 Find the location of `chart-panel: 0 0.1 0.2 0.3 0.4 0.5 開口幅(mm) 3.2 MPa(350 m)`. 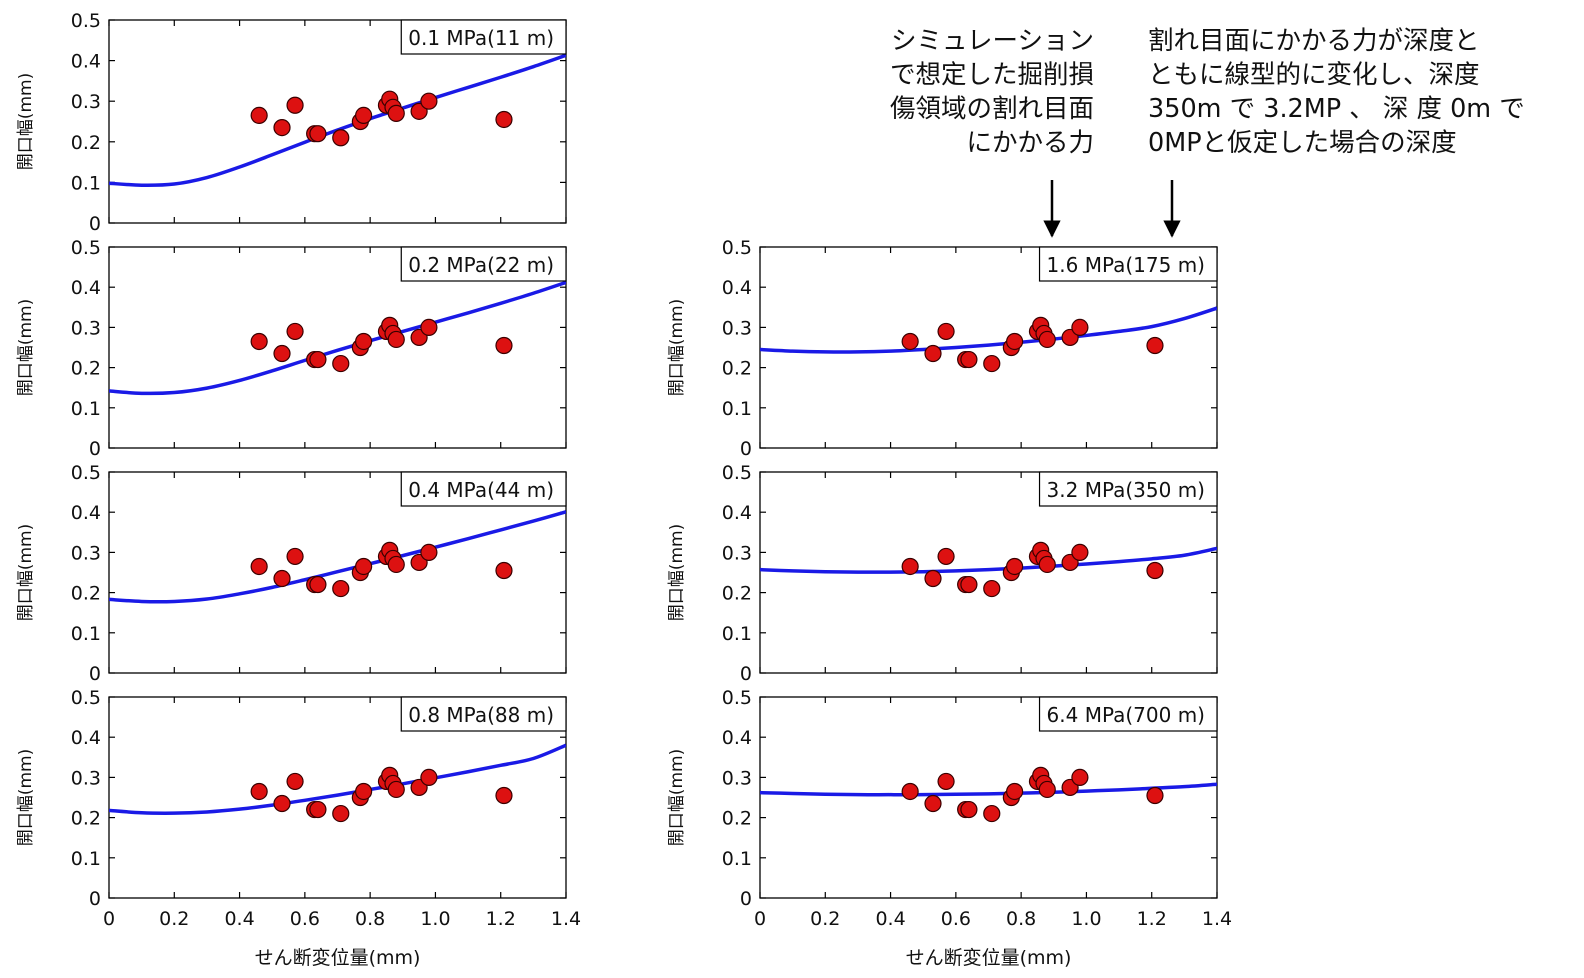

chart-panel: 0 0.1 0.2 0.3 0.4 0.5 開口幅(mm) 3.2 MPa(350 m) is located at coordinates (942, 573).